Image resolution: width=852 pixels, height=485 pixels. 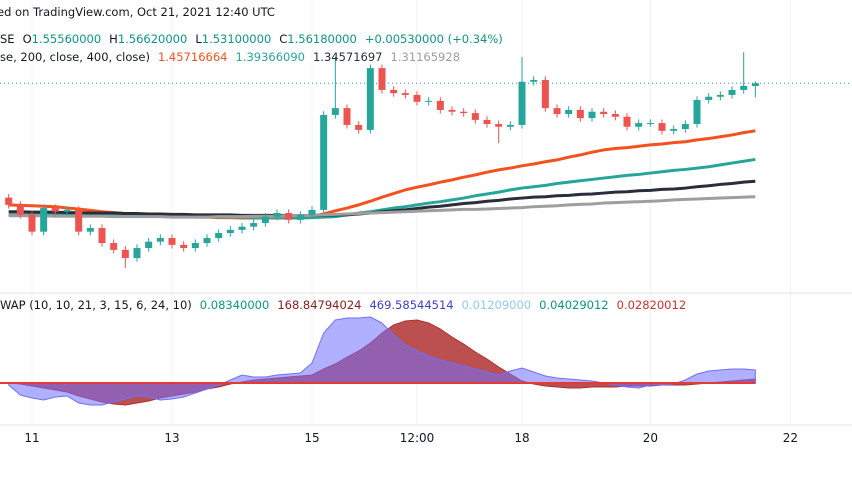 What do you see at coordinates (433, 39) in the screenshot?
I see `change: +0.00530000 (+0.34%)` at bounding box center [433, 39].